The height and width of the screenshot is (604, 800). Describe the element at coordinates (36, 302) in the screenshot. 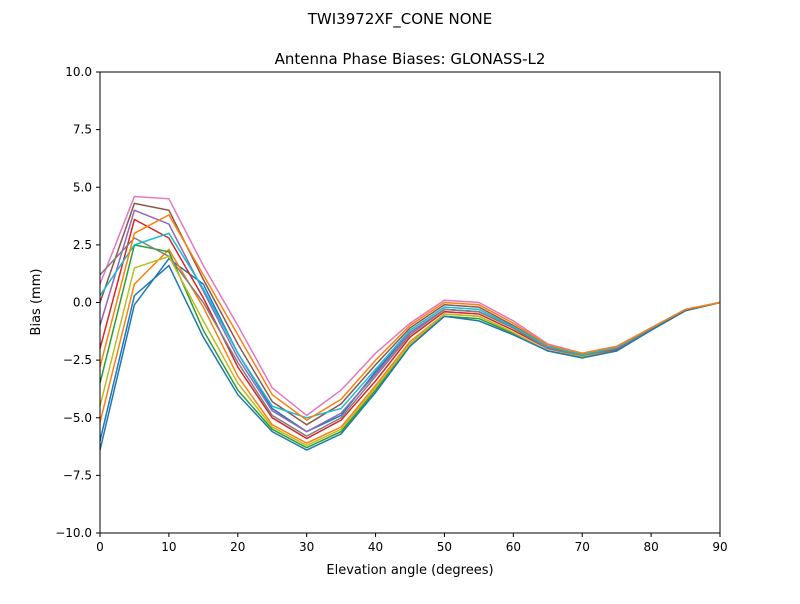

I see `y-axis-label: Bias (mm)` at that location.